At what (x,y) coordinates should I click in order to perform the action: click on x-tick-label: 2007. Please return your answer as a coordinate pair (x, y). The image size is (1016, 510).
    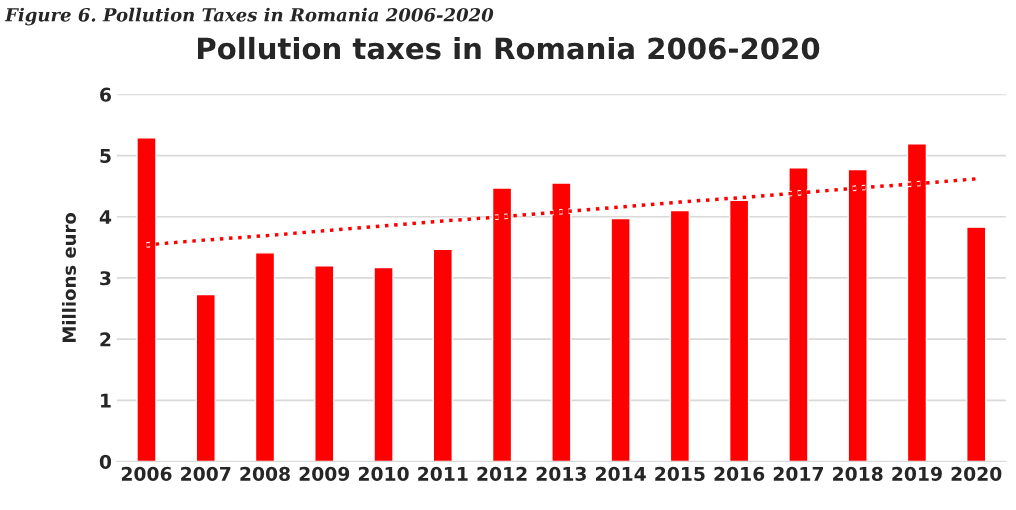
    Looking at the image, I should click on (206, 473).